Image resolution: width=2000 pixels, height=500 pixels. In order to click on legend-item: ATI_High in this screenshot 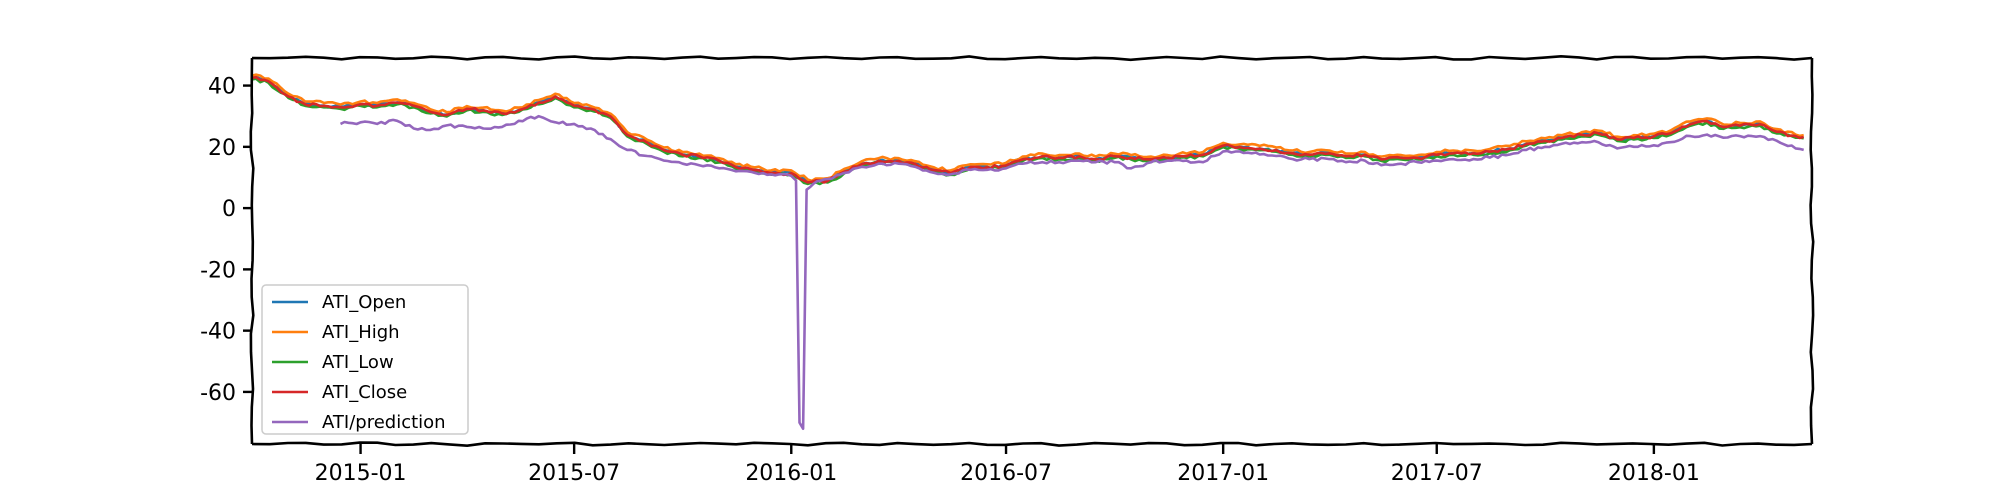, I will do `click(336, 332)`.